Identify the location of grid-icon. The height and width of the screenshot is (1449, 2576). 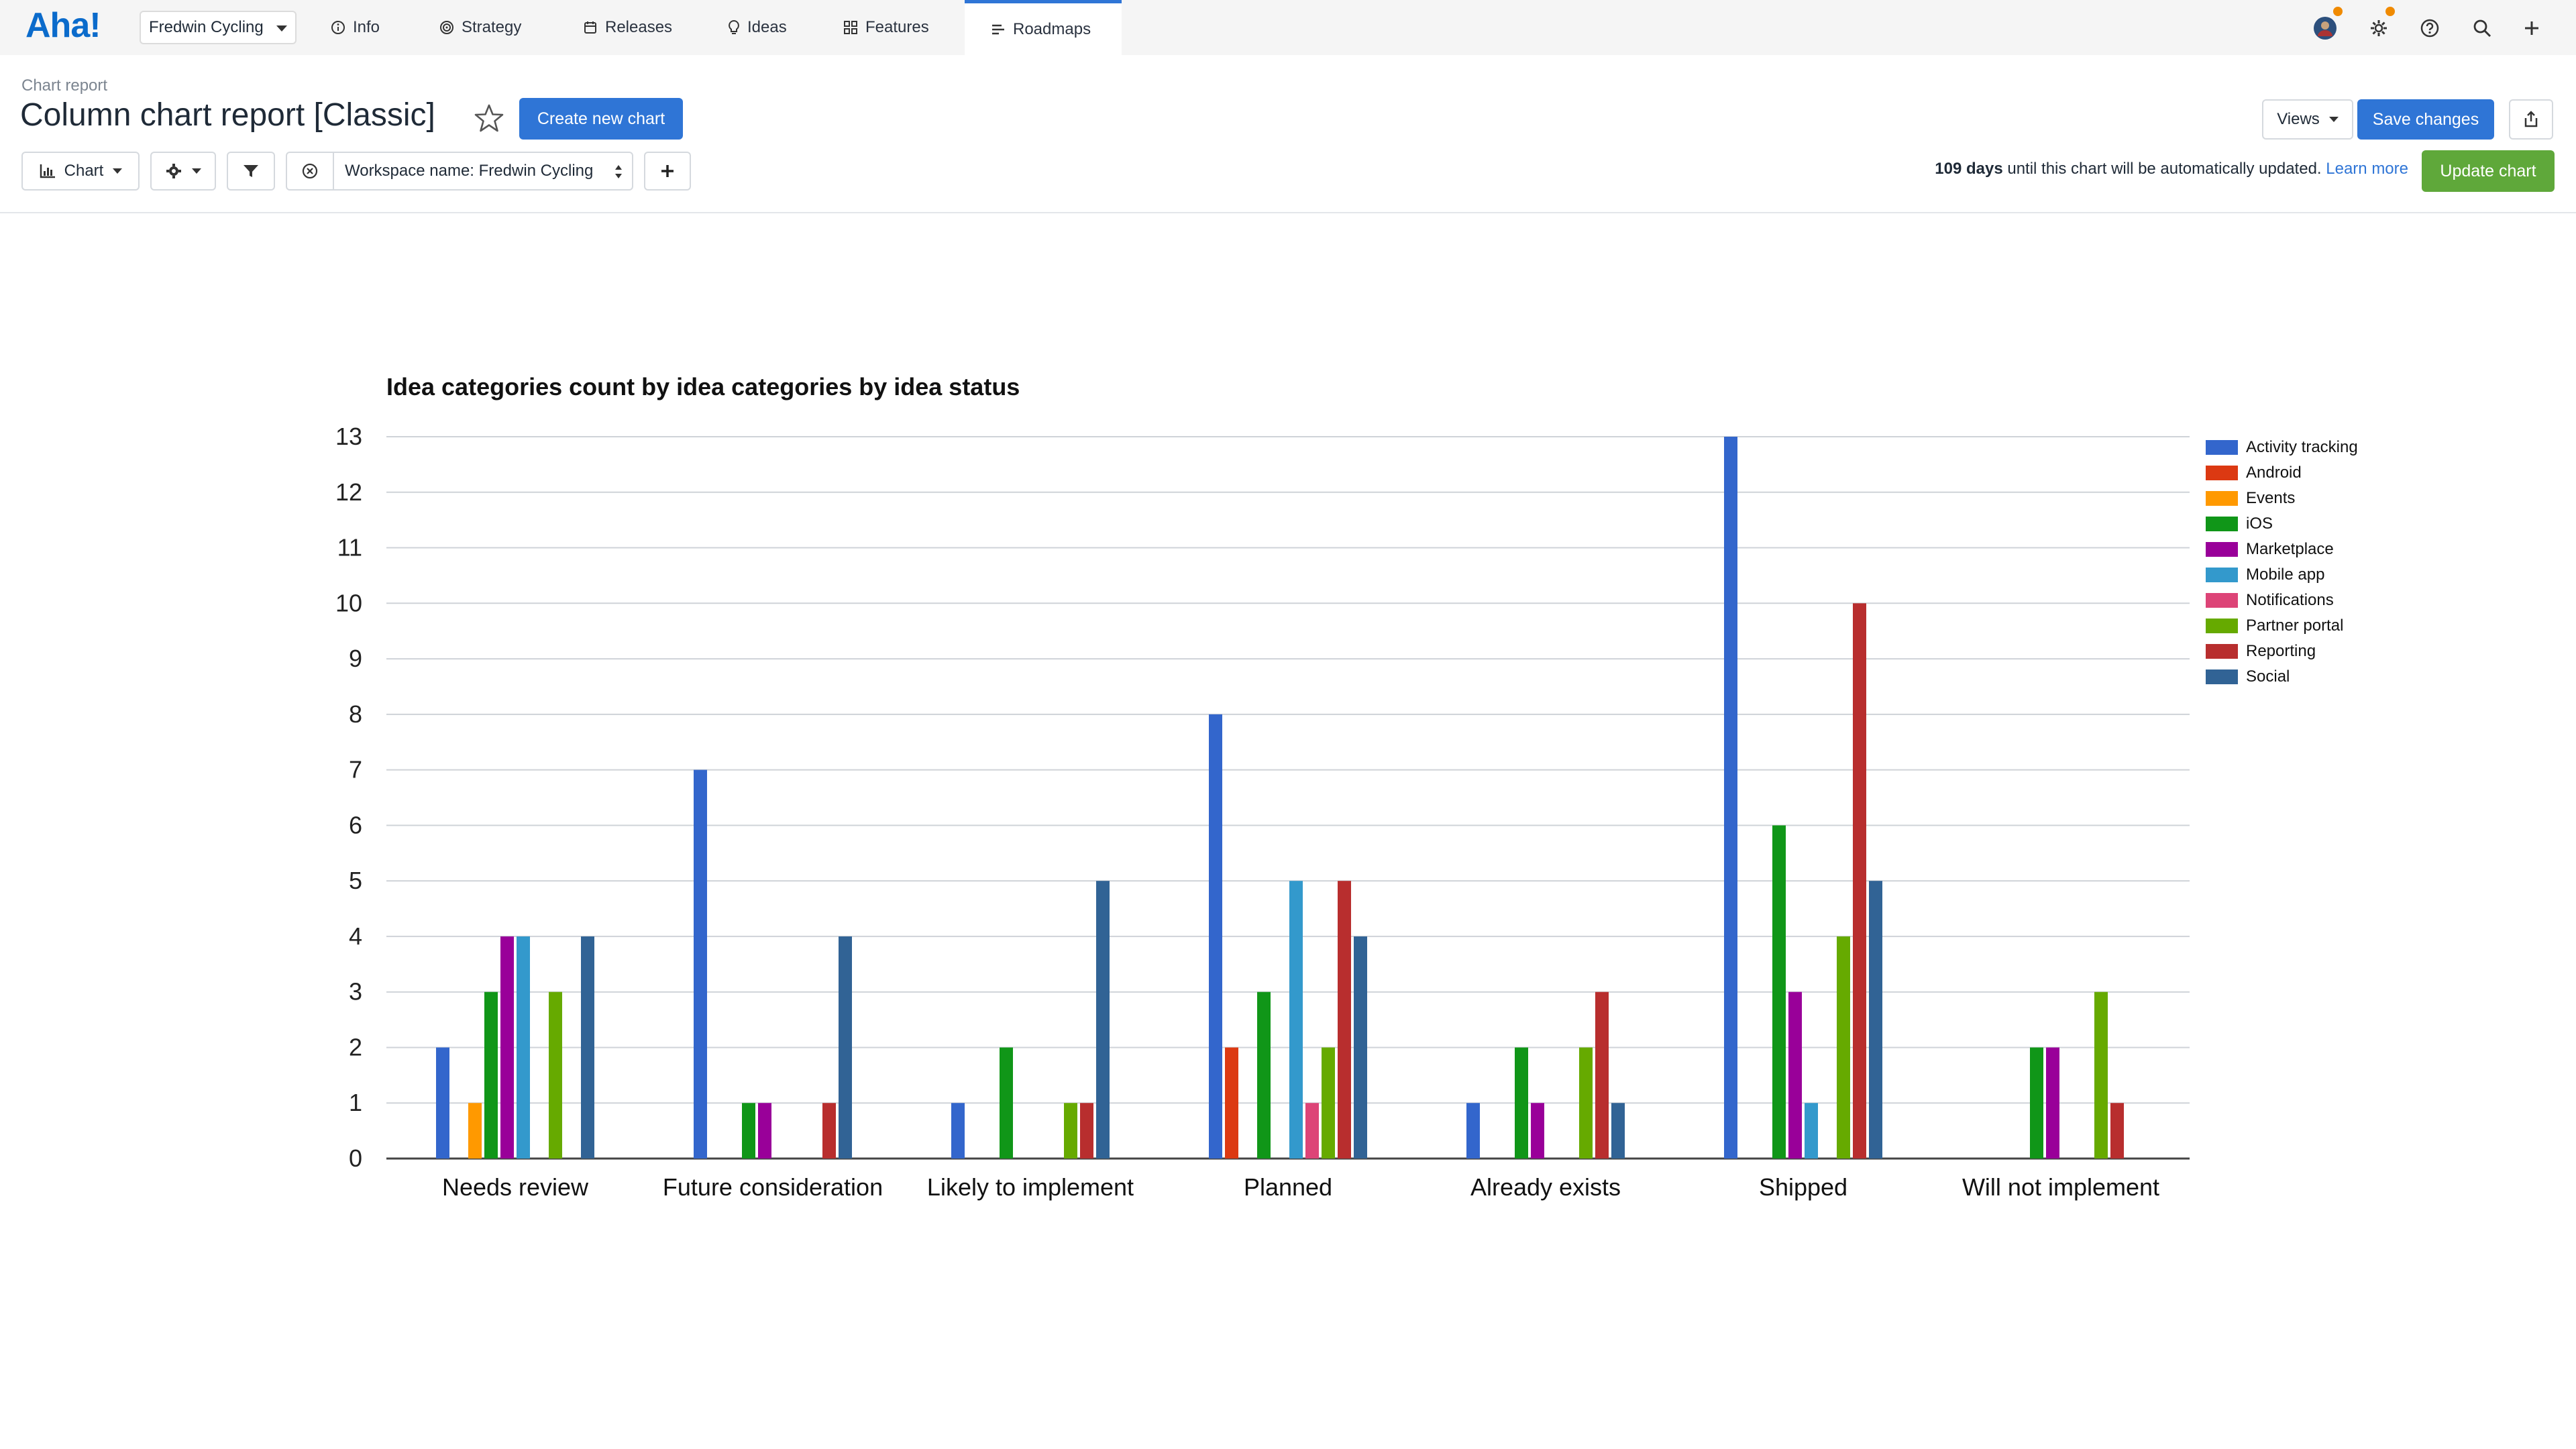
(850, 27).